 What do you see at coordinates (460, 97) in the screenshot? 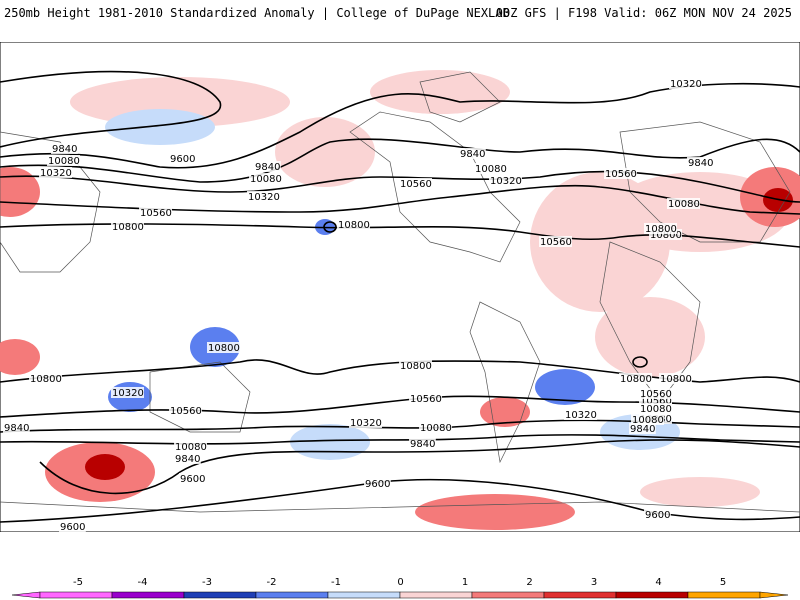
I see `greenland-outline` at bounding box center [460, 97].